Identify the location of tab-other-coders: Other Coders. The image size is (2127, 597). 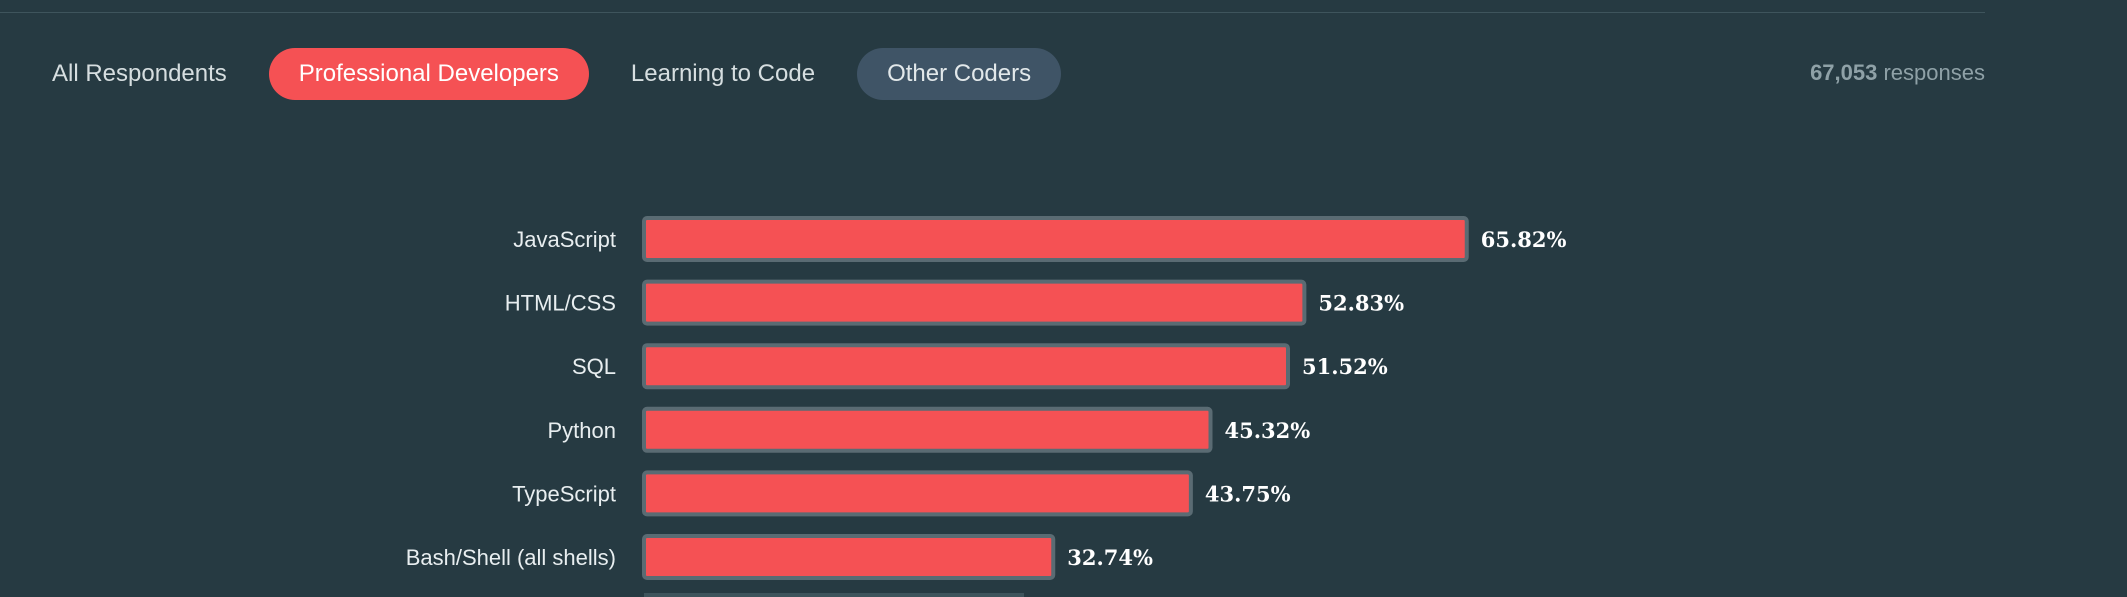
(959, 74).